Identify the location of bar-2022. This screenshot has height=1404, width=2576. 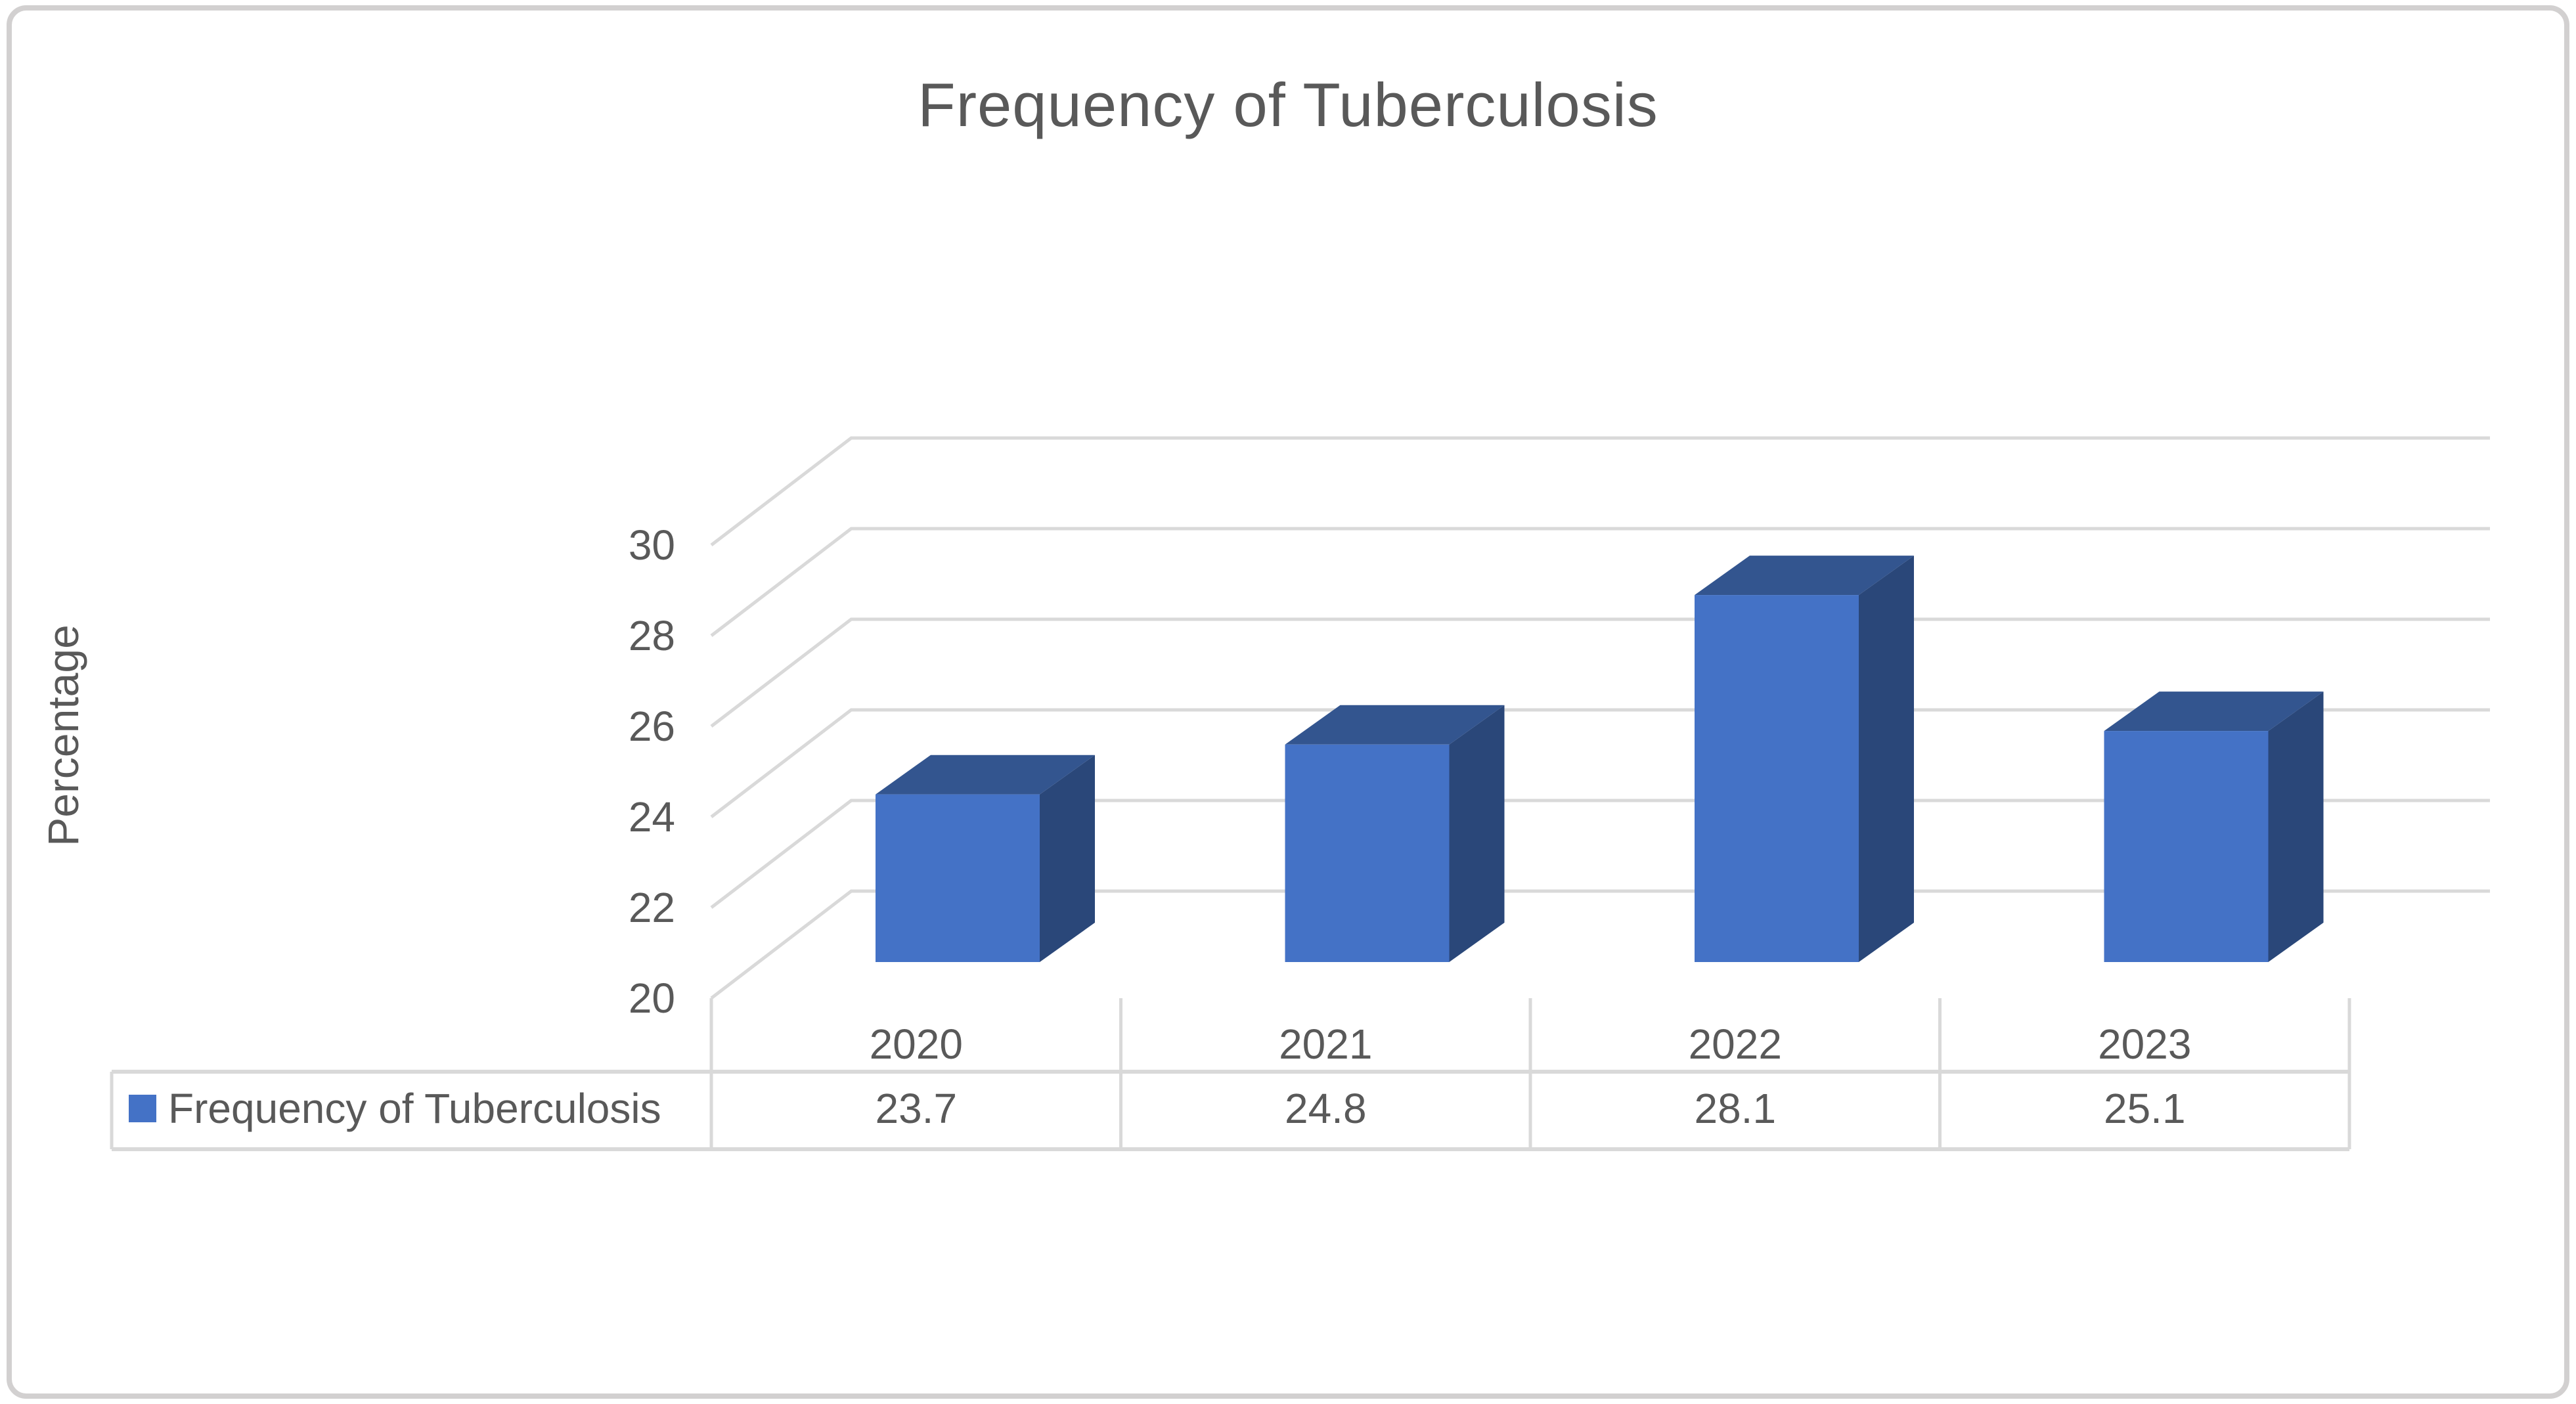
(1777, 778).